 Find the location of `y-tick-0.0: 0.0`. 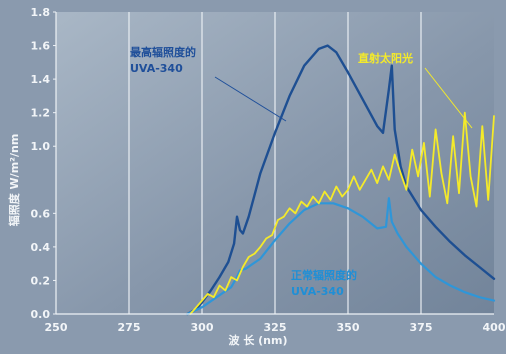

y-tick-0.0: 0.0 is located at coordinates (41, 314).